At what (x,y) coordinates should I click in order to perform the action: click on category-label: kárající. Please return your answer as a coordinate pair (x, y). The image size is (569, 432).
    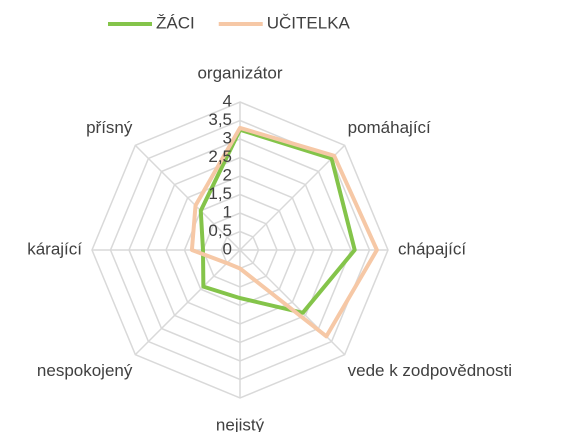
    Looking at the image, I should click on (54, 248).